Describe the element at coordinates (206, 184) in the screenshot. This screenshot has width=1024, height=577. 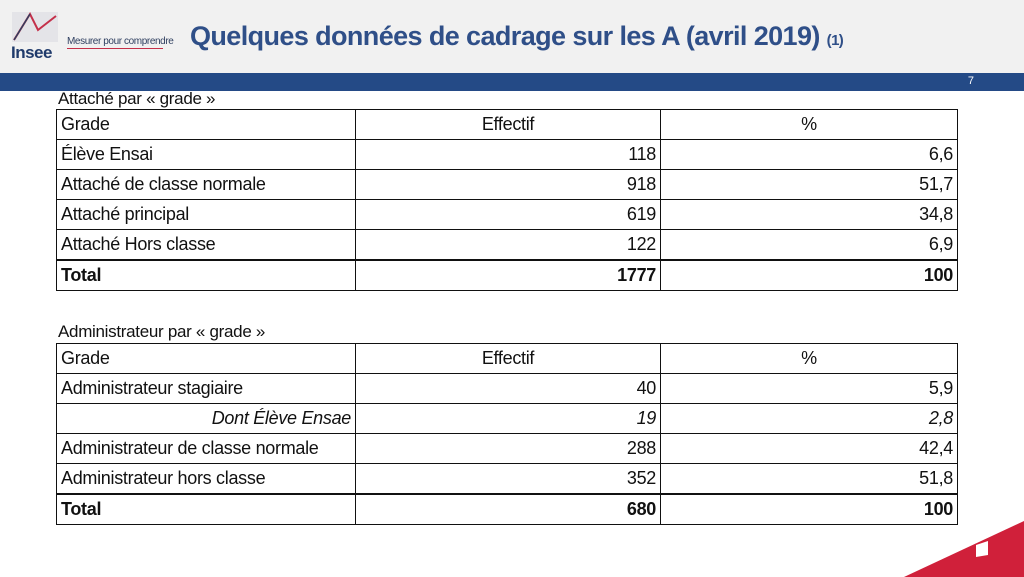
I see `cell-grade: Attaché de classe normale` at that location.